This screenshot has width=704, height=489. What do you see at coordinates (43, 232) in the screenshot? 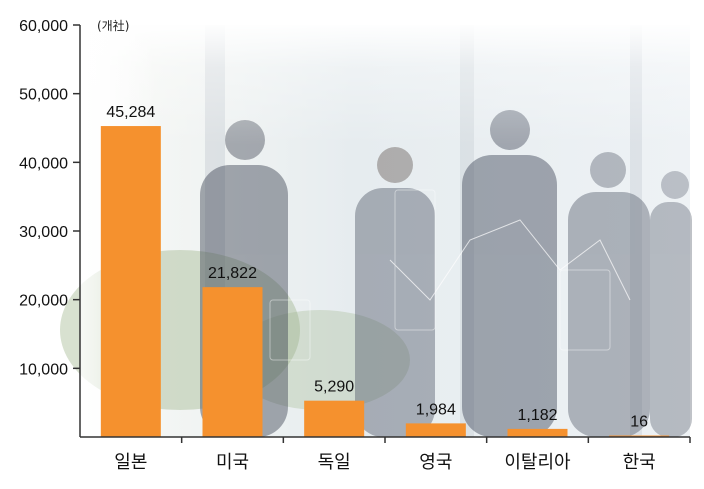
I see `y-tick-label: 30,000` at bounding box center [43, 232].